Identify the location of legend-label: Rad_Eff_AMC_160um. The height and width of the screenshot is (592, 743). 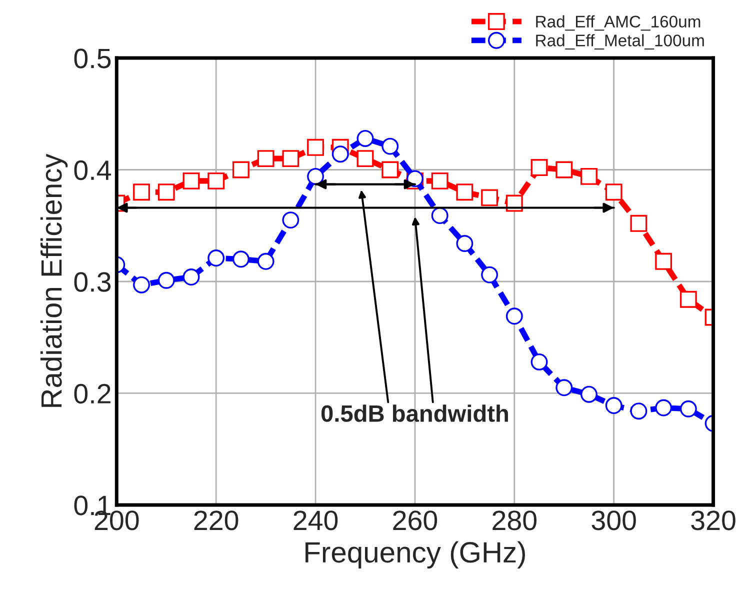
(618, 23).